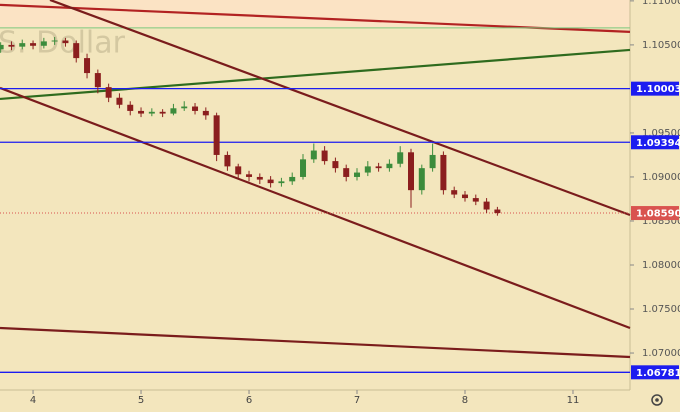 The width and height of the screenshot is (680, 412). What do you see at coordinates (573, 400) in the screenshot?
I see `x-tick-label: 11` at bounding box center [573, 400].